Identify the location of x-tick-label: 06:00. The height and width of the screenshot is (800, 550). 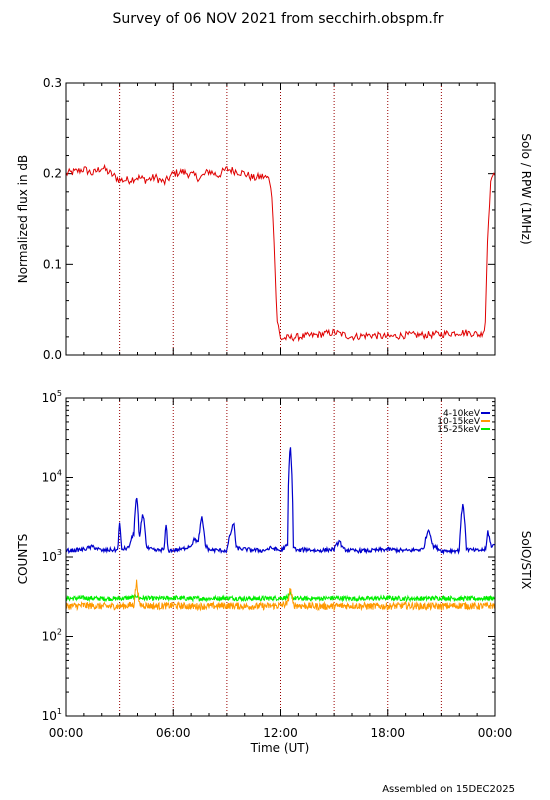
(173, 733).